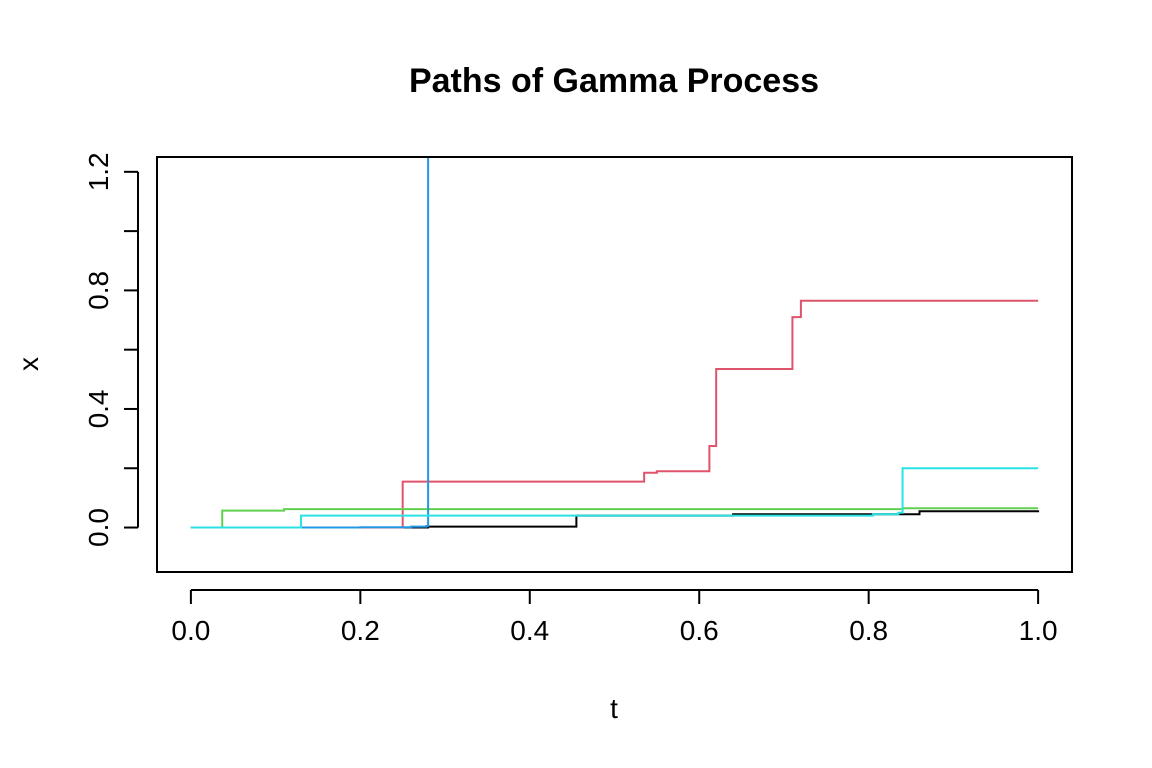 The height and width of the screenshot is (768, 1152). I want to click on x-tick-label: 0.8, so click(868, 630).